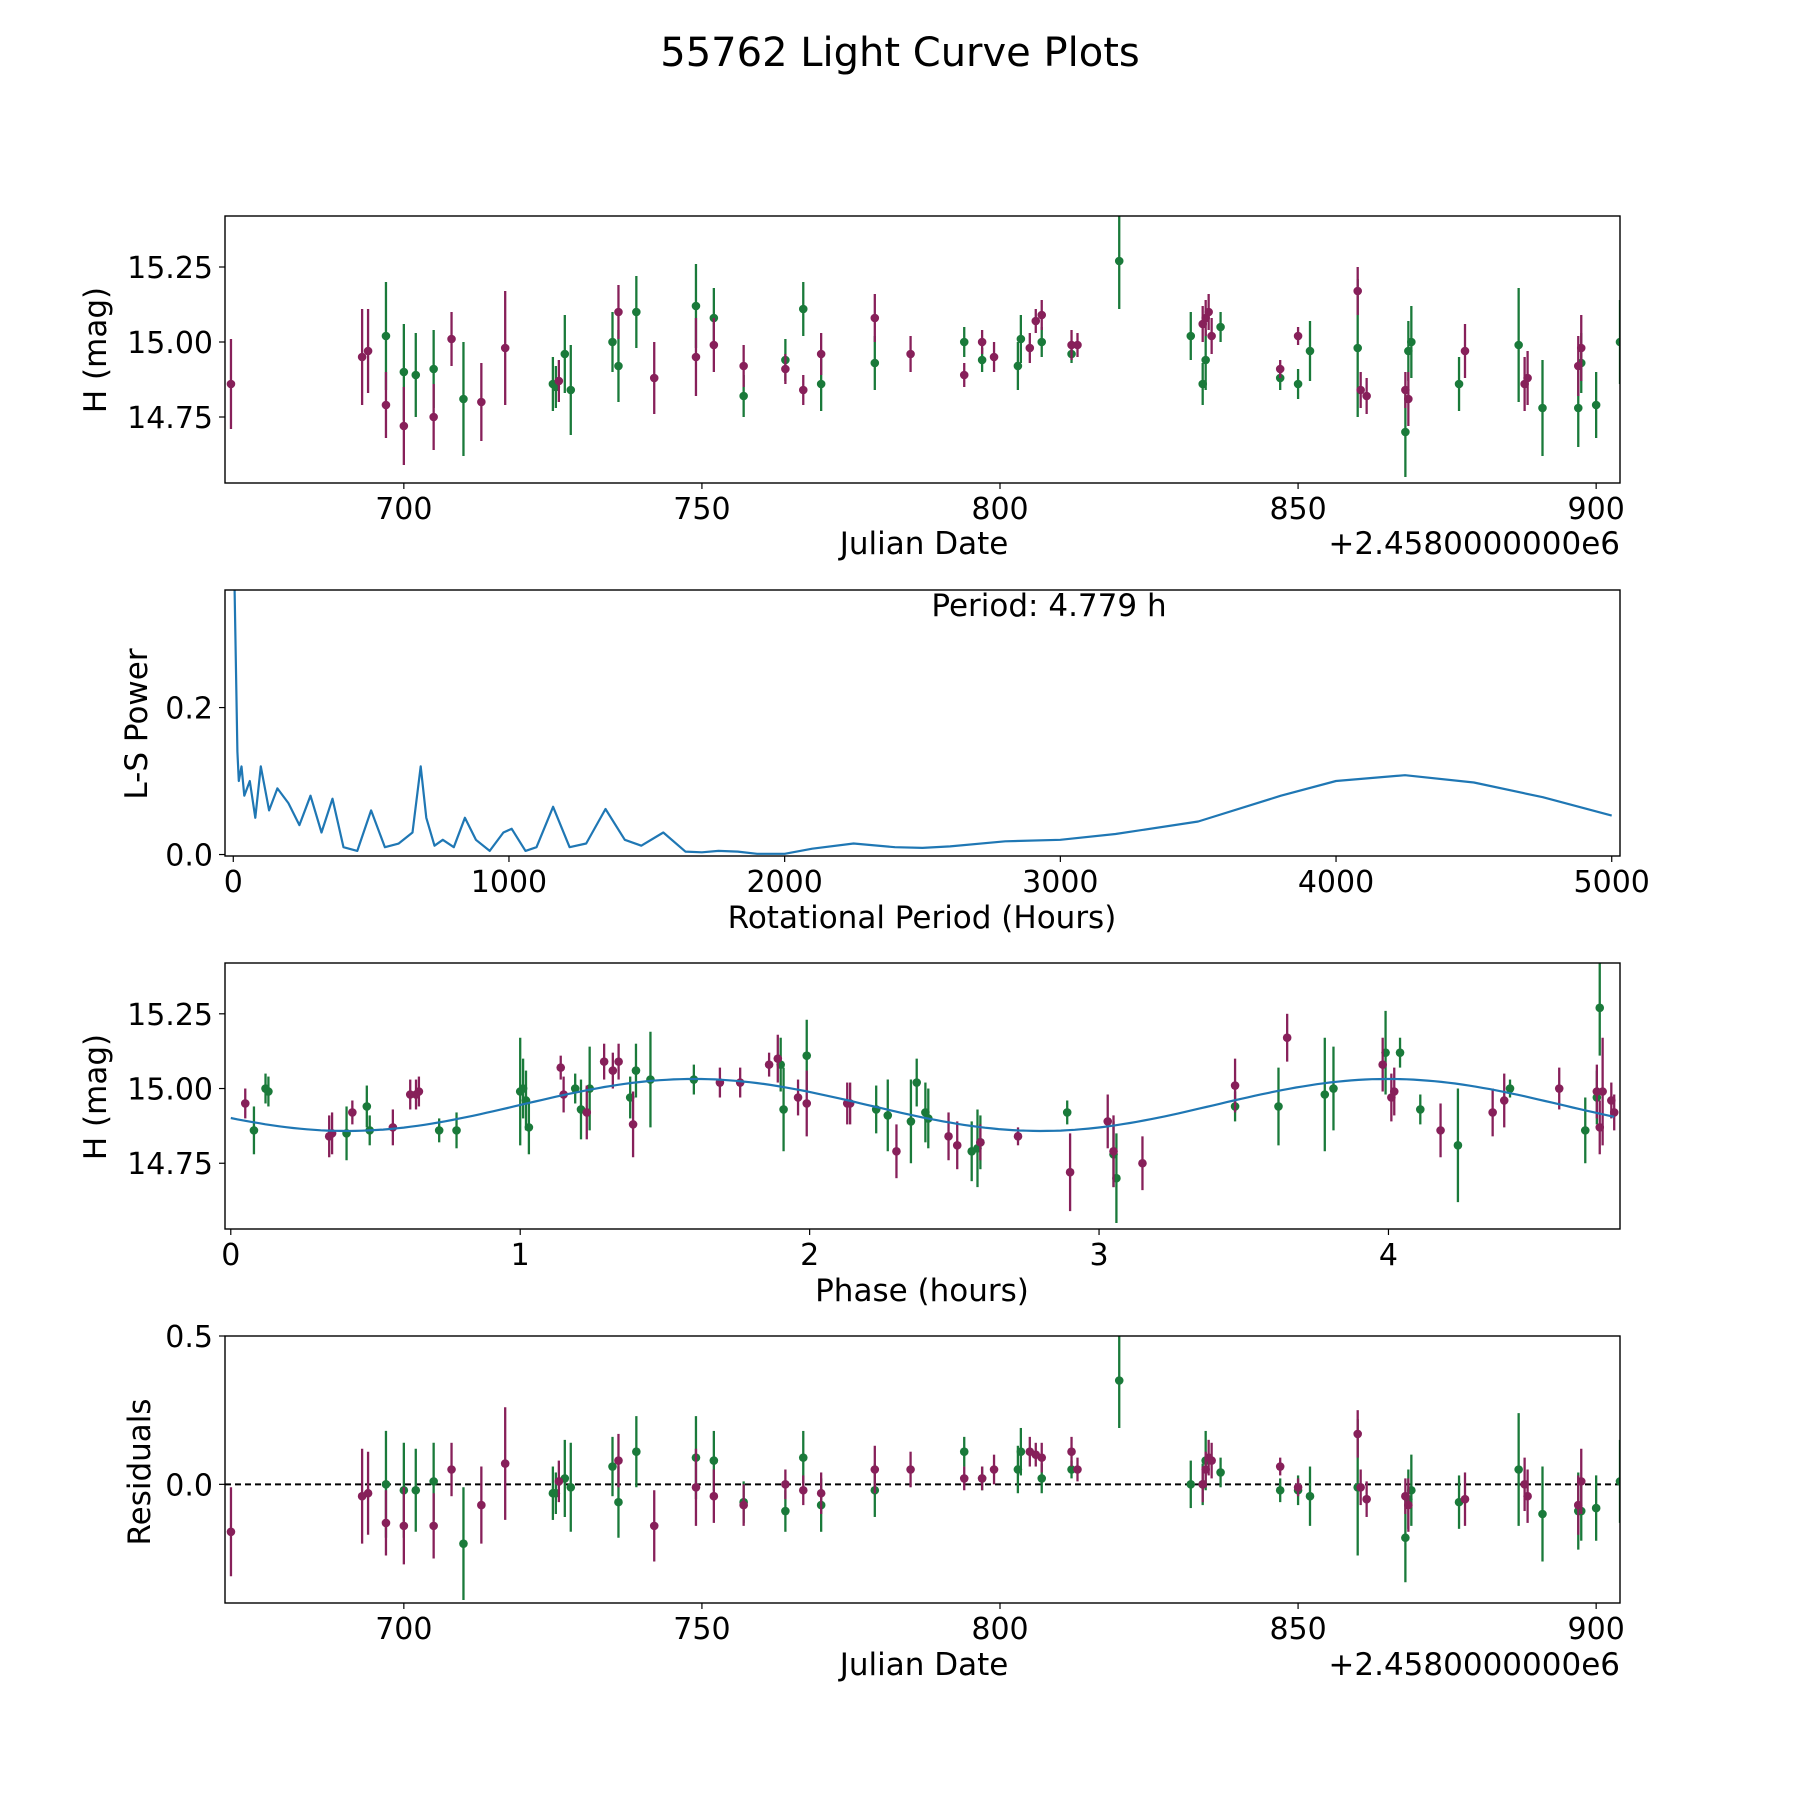  Describe the element at coordinates (170, 1090) in the screenshot. I see `y-tick-label: 15.00` at that location.